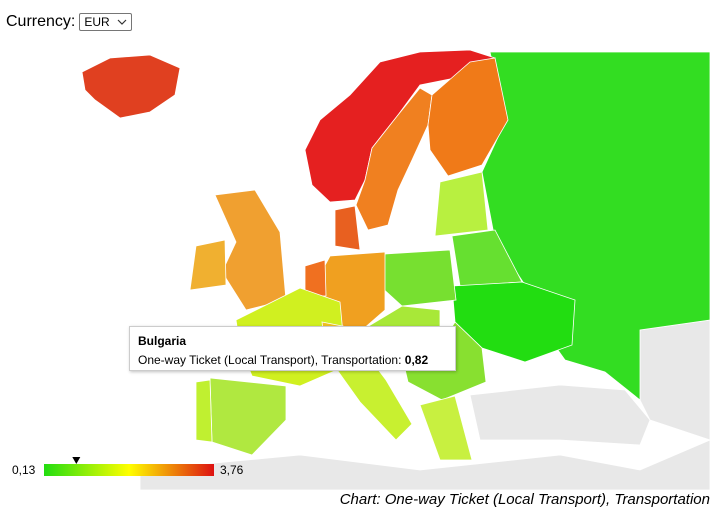  I want to click on greece, so click(446, 428).